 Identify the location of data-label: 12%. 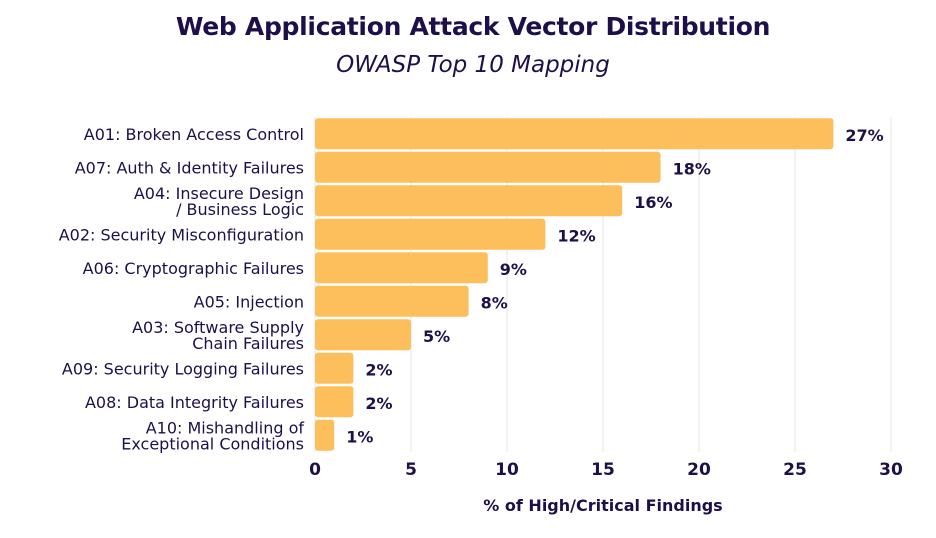
(576, 235).